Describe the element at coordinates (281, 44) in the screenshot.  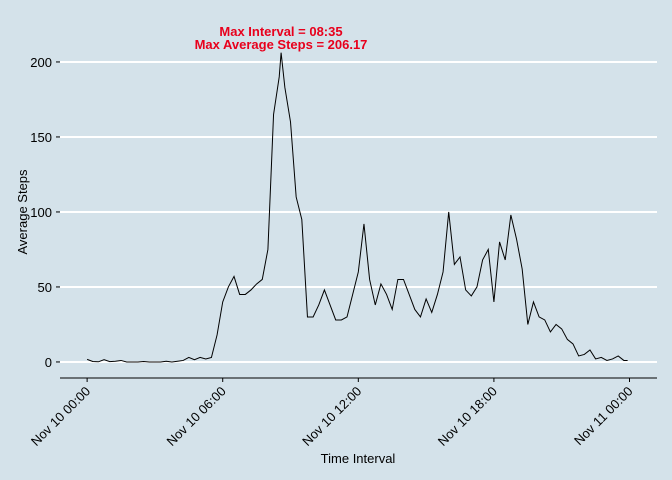
I see `annotation: Max Average Steps = 206.17` at that location.